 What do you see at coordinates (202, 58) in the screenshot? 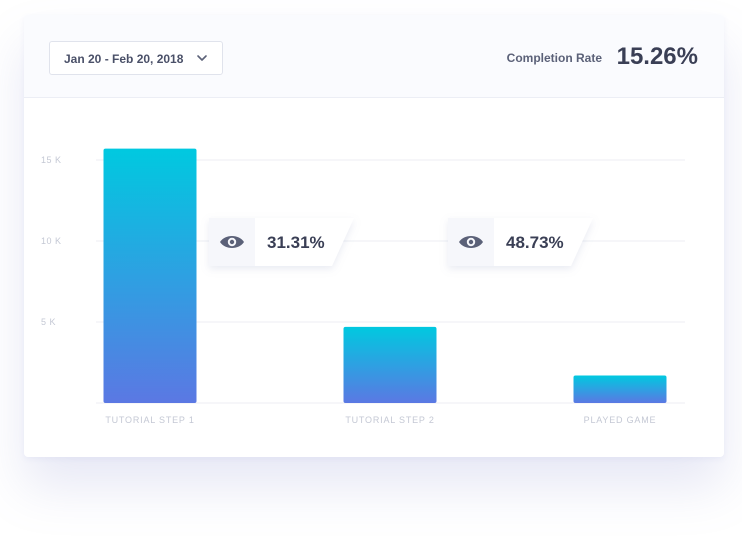
I see `chevron-down-icon` at bounding box center [202, 58].